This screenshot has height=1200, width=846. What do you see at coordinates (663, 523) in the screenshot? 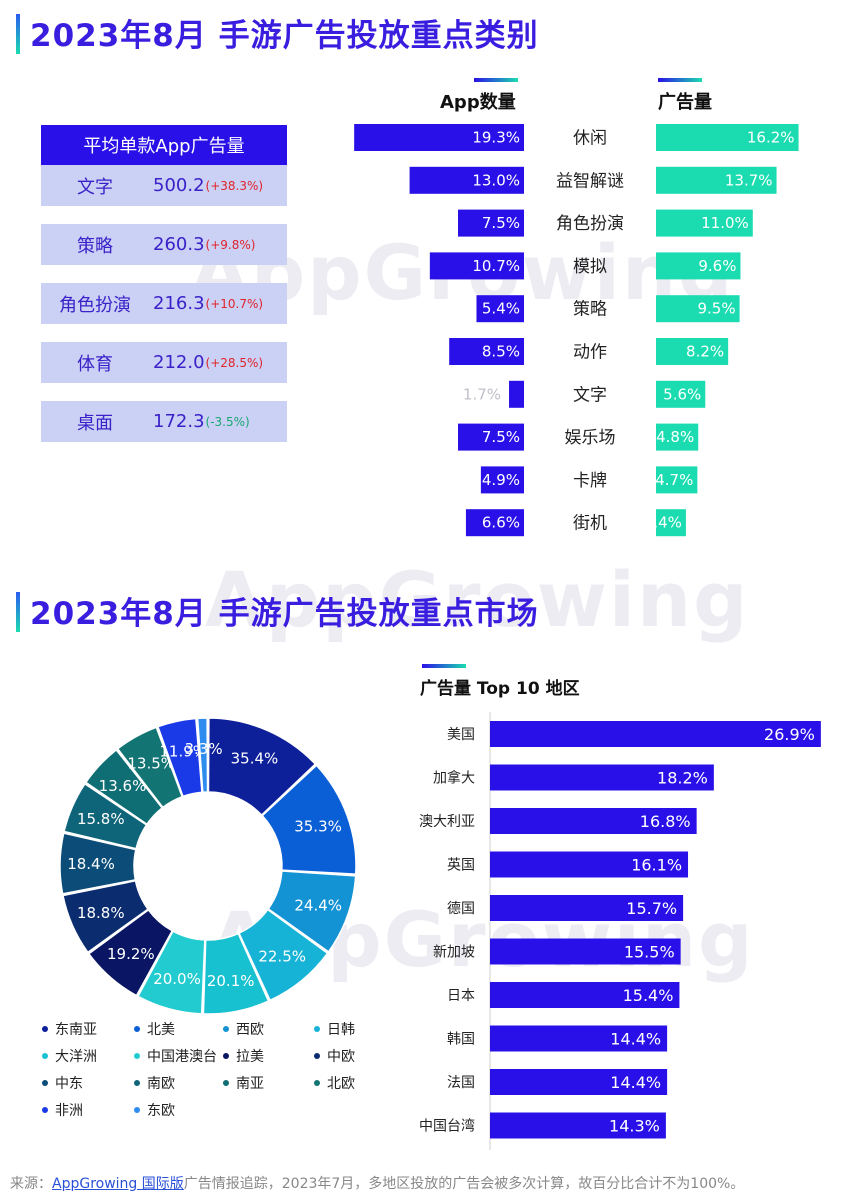
I see `data-label-ad-volume: 3.4%` at bounding box center [663, 523].